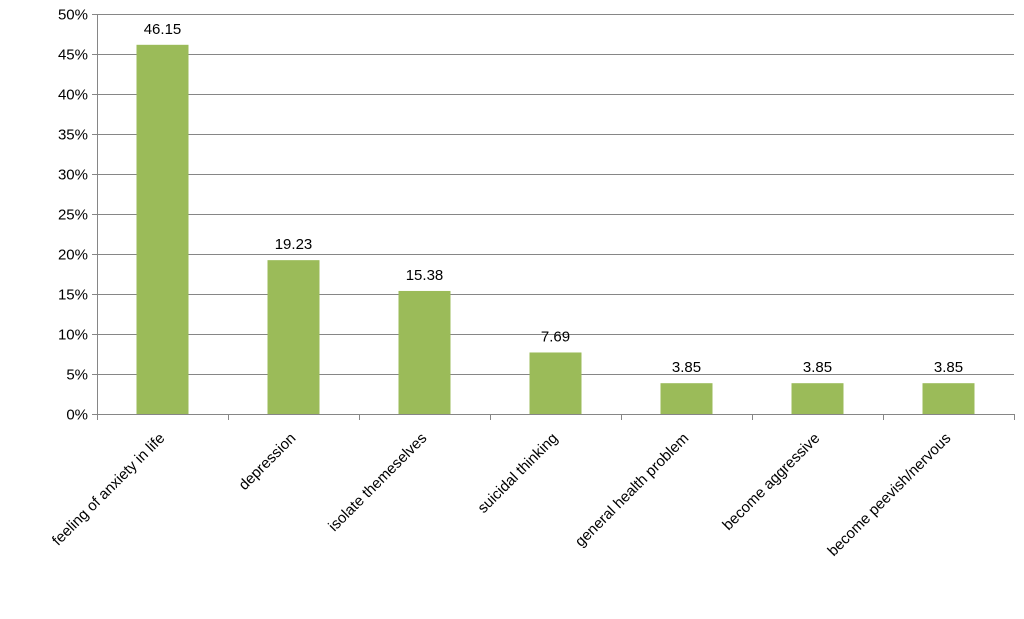 The width and height of the screenshot is (1024, 619). Describe the element at coordinates (73, 295) in the screenshot. I see `y-tick-label: 15%` at that location.